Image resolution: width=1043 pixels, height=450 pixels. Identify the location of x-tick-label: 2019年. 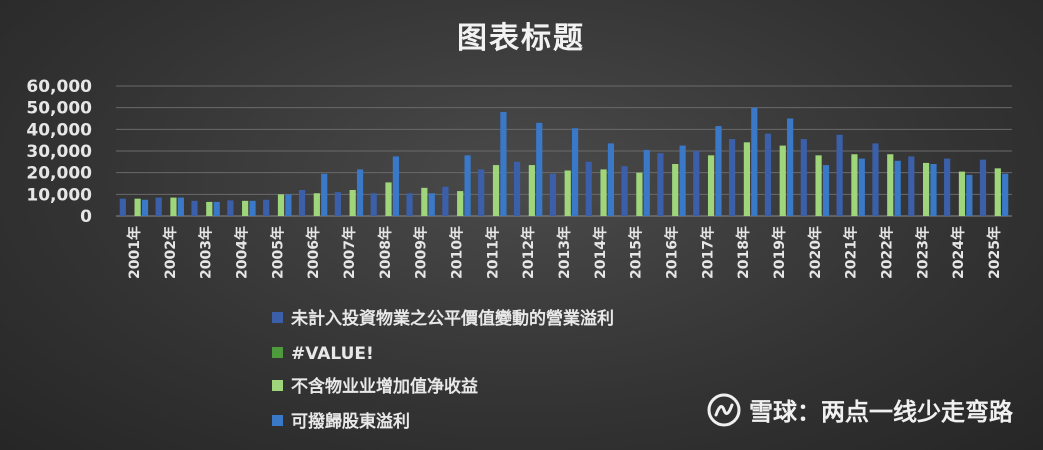
(779, 252).